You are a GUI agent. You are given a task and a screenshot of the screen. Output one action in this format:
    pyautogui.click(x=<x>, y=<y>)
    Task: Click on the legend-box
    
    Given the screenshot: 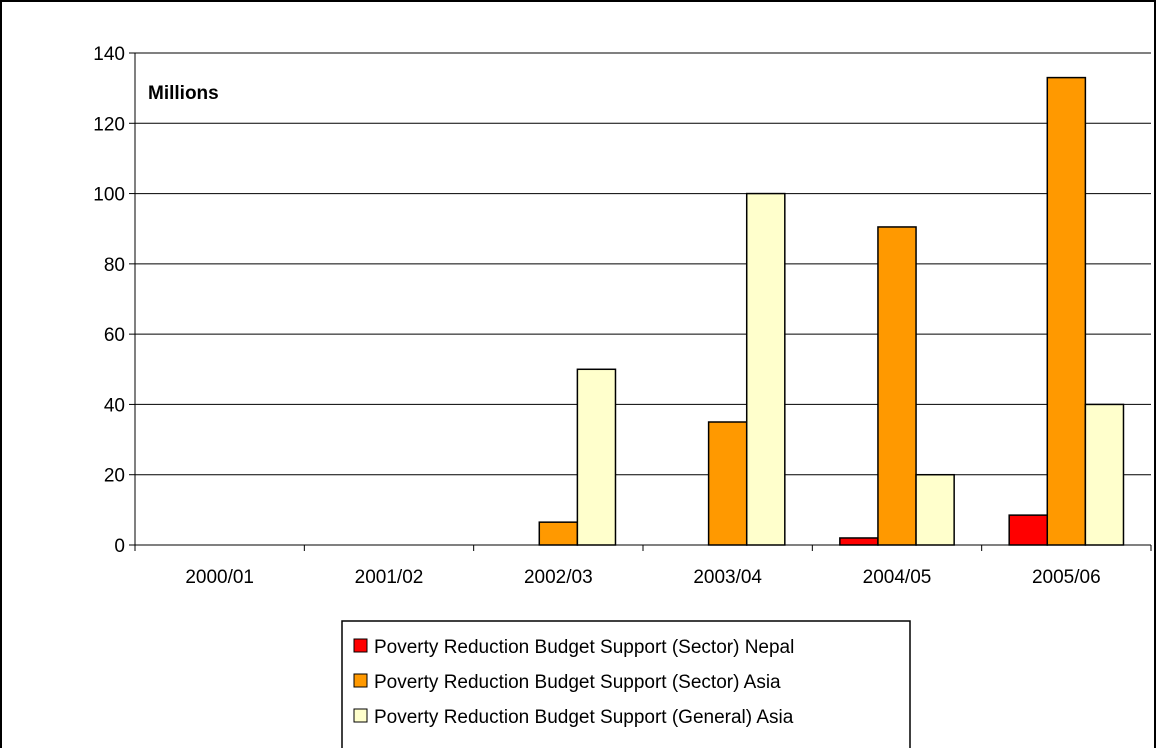 What is the action you would take?
    pyautogui.click(x=626, y=684)
    